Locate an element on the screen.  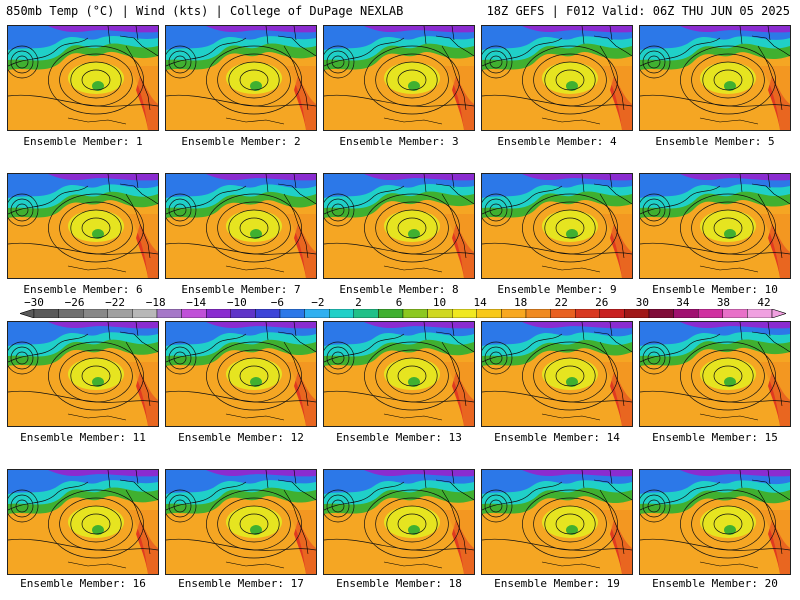
colorbar-tick-label: 26 is located at coordinates (602, 302).